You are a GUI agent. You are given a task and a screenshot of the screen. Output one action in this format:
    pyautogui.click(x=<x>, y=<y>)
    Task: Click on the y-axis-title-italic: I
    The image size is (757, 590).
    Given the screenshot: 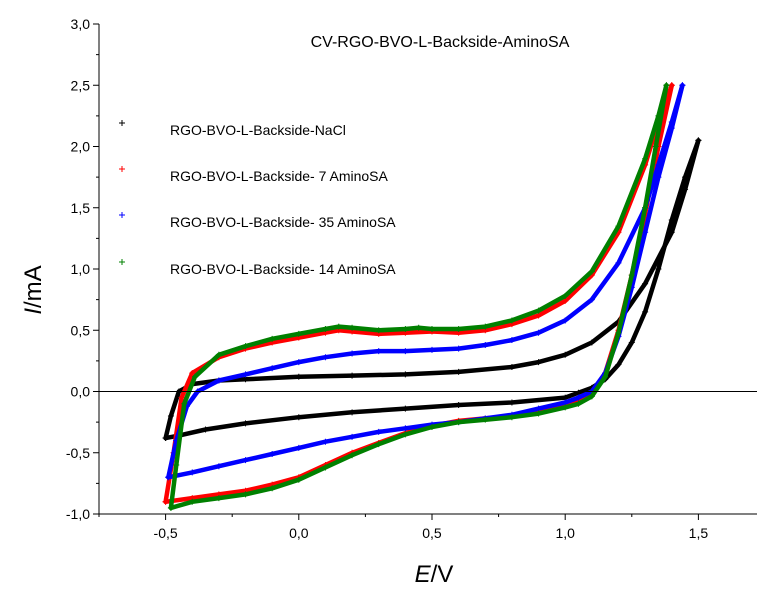 What is the action you would take?
    pyautogui.click(x=33, y=311)
    